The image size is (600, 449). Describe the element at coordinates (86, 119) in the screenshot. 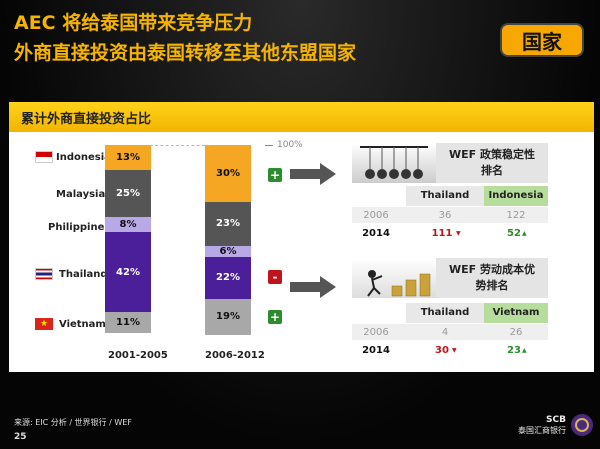

I see `panel-title: 累计外商直接投资占比` at that location.